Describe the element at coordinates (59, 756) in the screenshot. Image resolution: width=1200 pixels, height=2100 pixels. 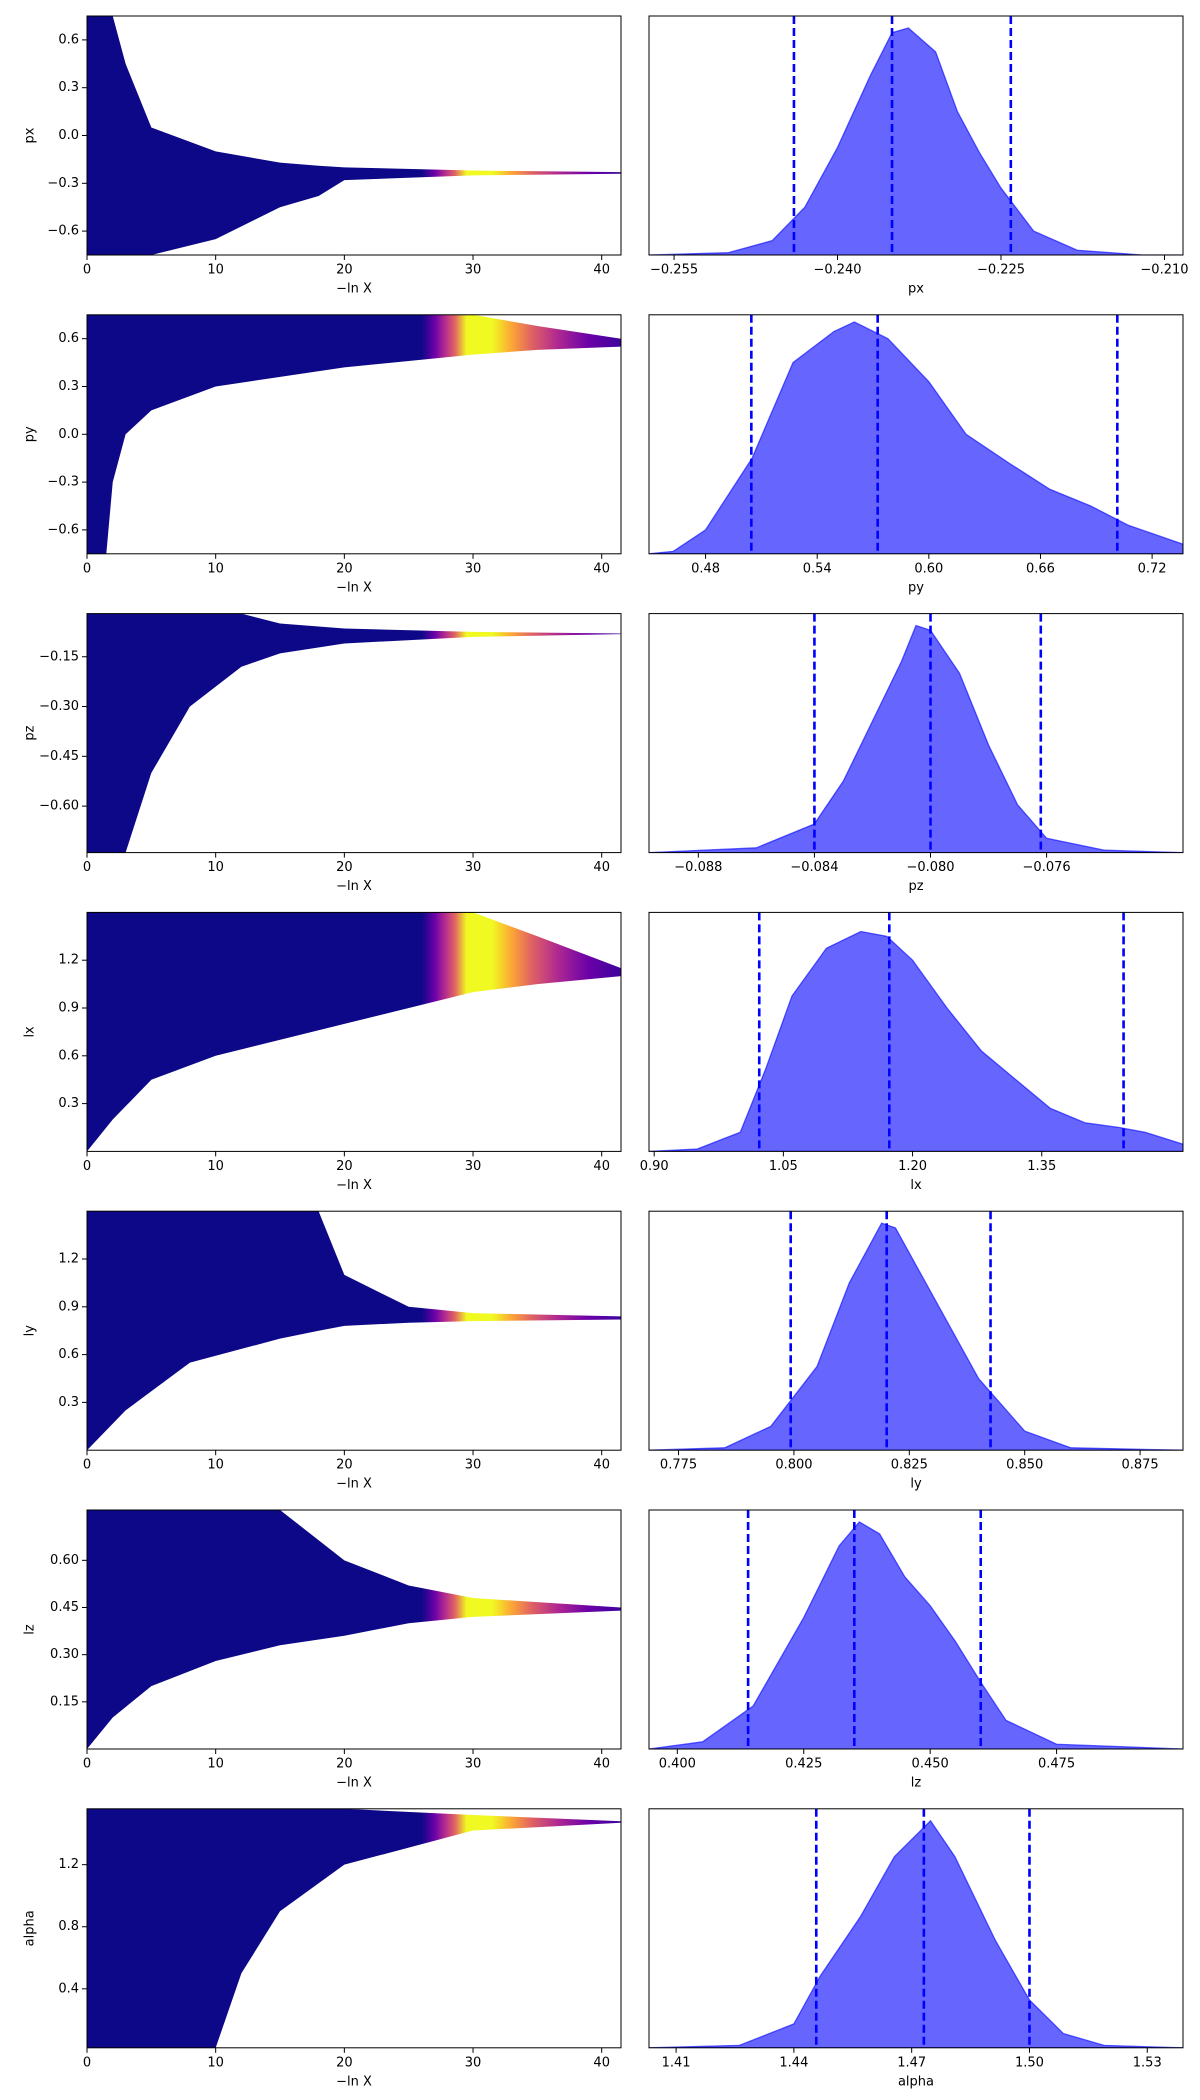
I see `y-tick-label: −0.45` at that location.